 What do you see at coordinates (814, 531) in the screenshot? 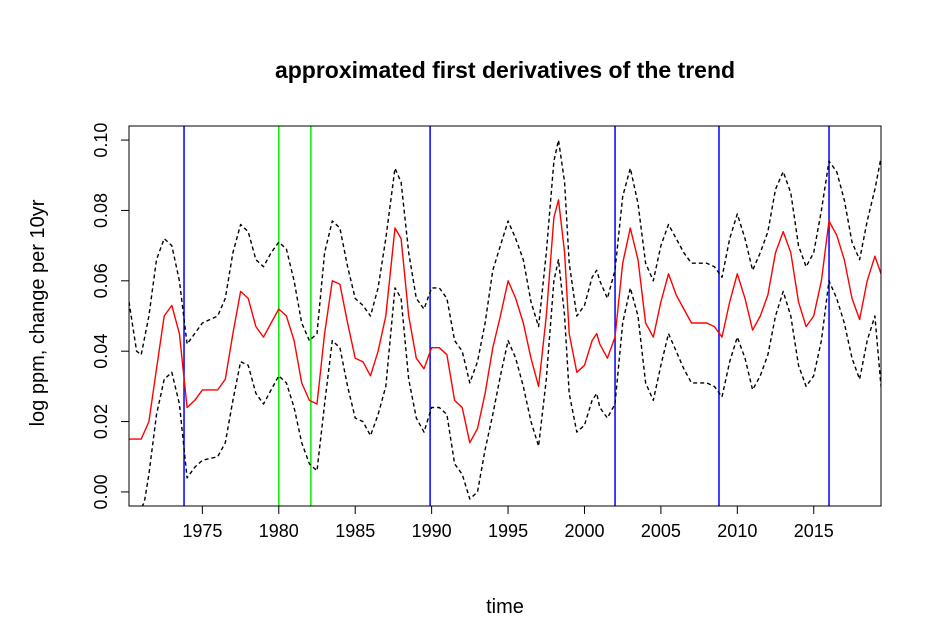
I see `x-tick-label: 2015` at bounding box center [814, 531].